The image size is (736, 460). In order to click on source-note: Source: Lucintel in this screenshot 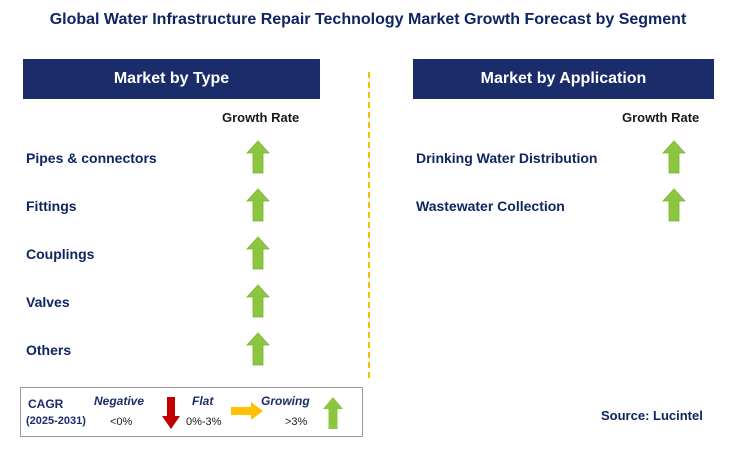, I will do `click(652, 415)`.